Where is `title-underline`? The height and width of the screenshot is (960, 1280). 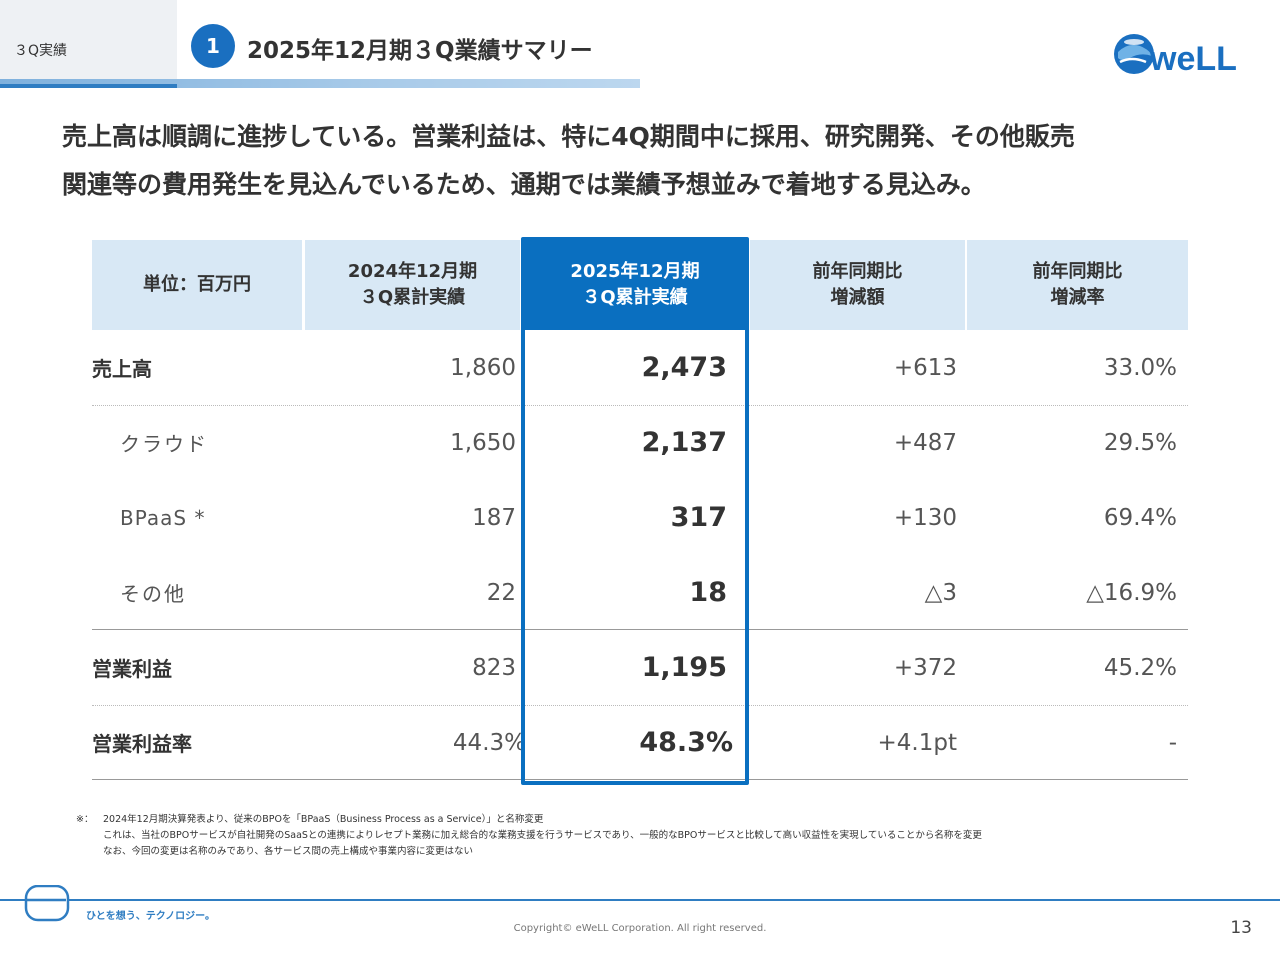 title-underline is located at coordinates (320, 83).